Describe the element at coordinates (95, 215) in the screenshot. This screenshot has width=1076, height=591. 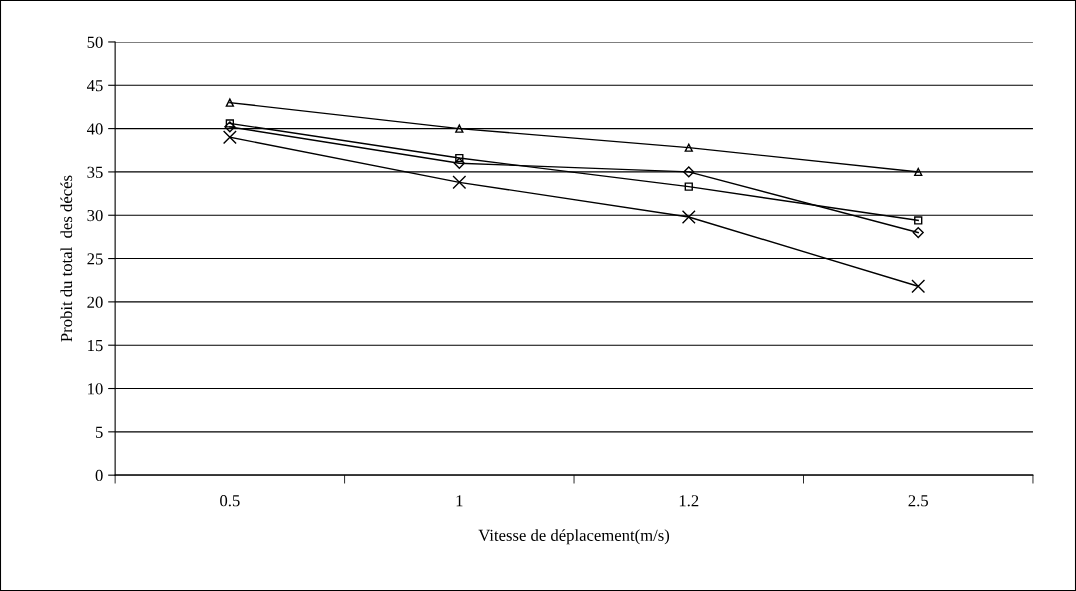
I see `y-tick-label: 30` at that location.